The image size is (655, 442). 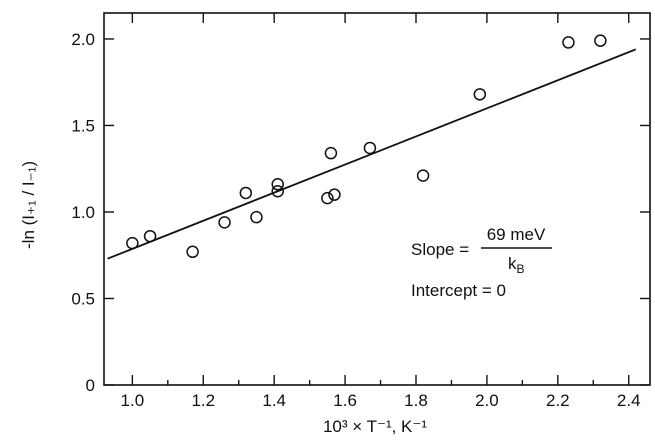 I want to click on x-tick-label: 2.4, so click(x=629, y=400).